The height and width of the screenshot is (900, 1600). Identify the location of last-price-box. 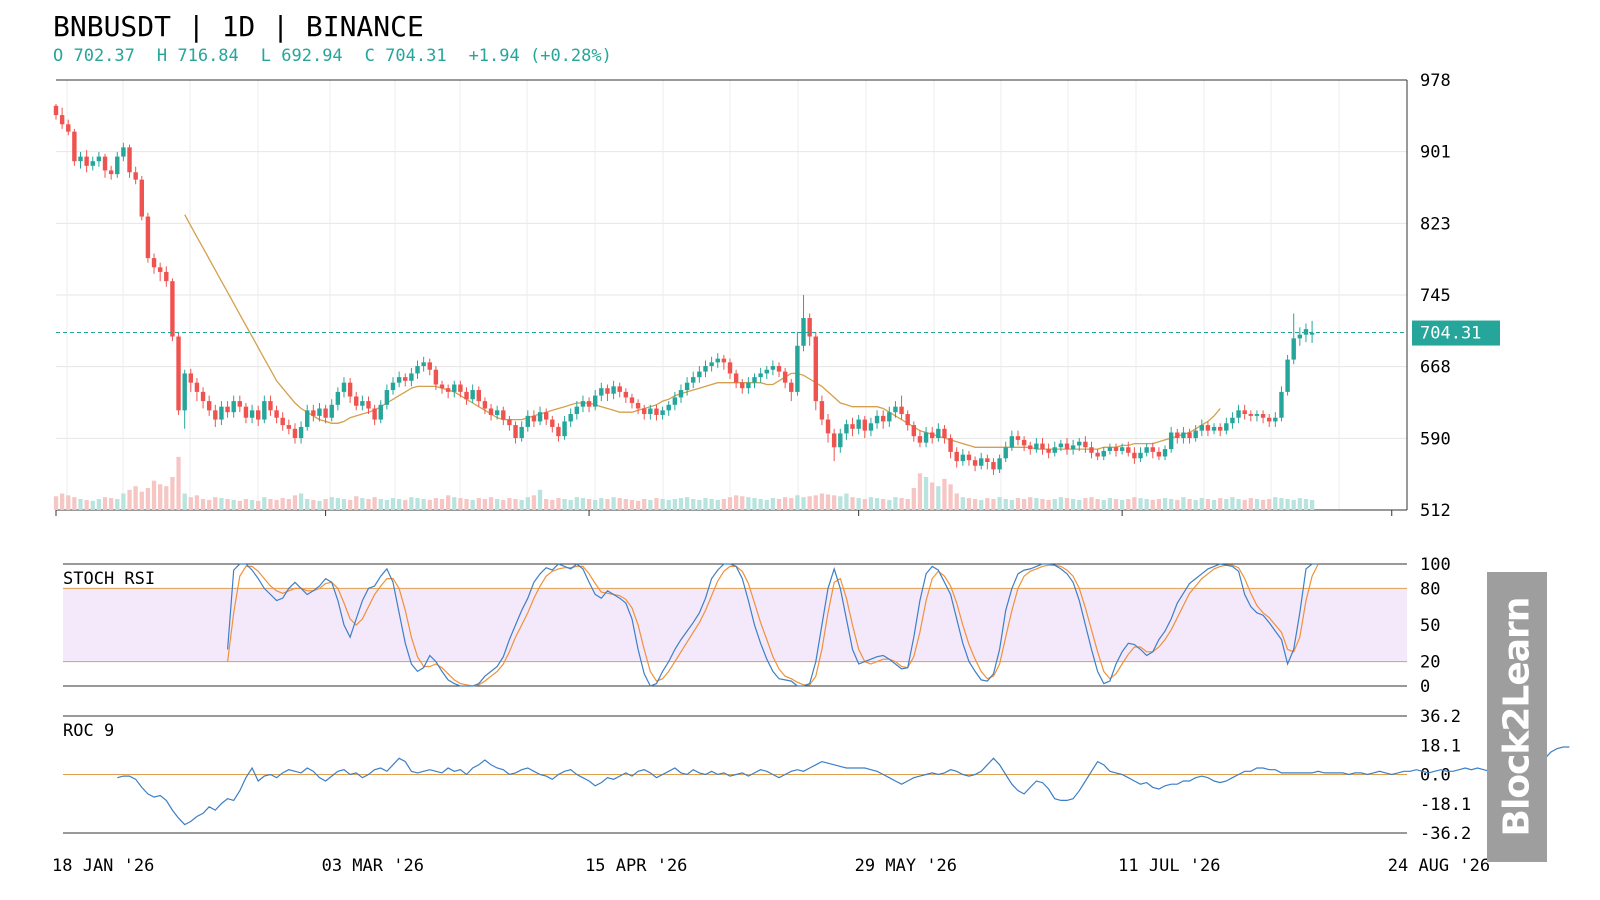
(1456, 333).